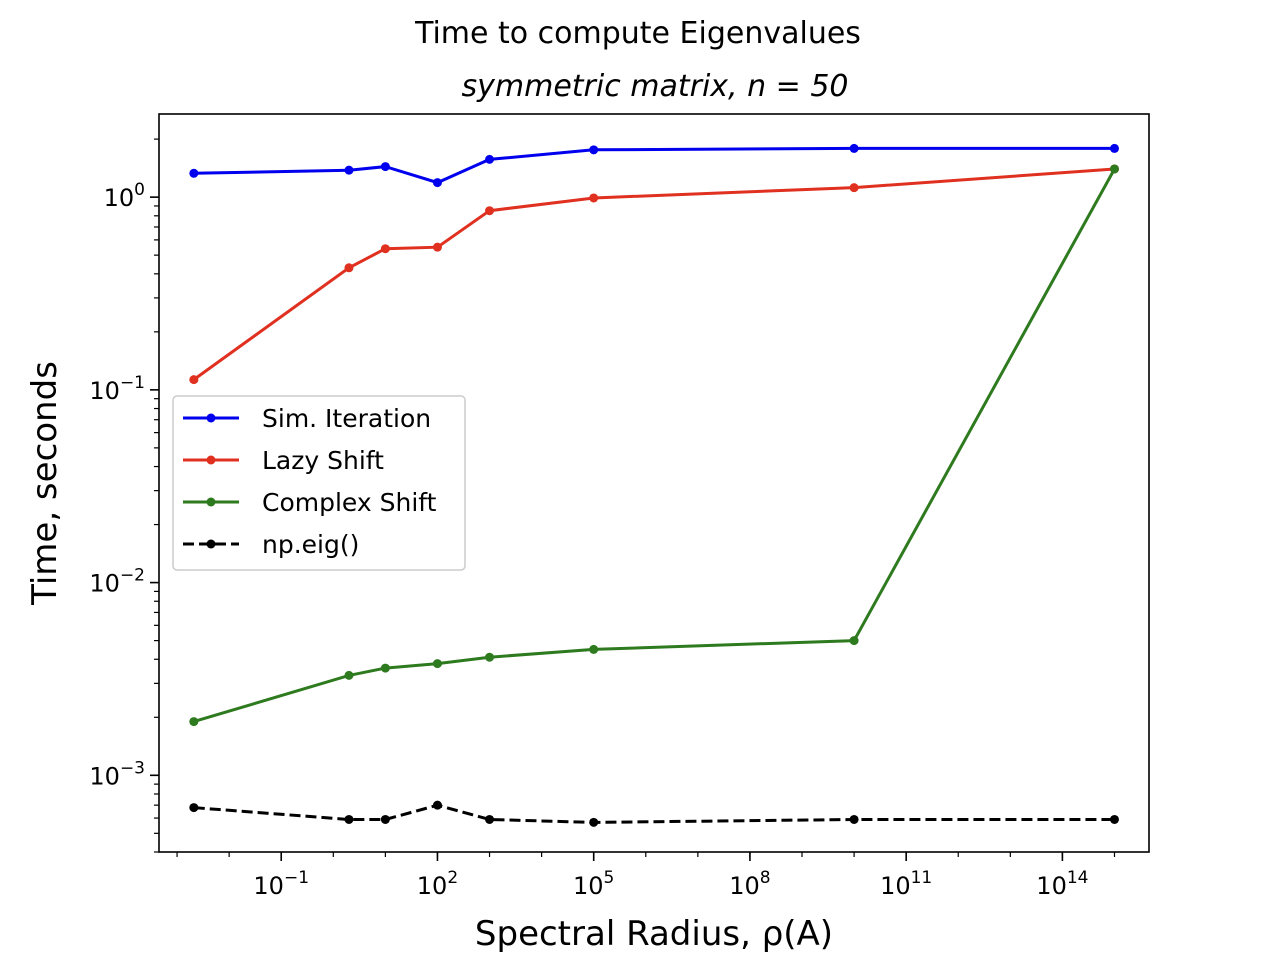  Describe the element at coordinates (117, 389) in the screenshot. I see `y-tick-label: 10⁻¹` at that location.